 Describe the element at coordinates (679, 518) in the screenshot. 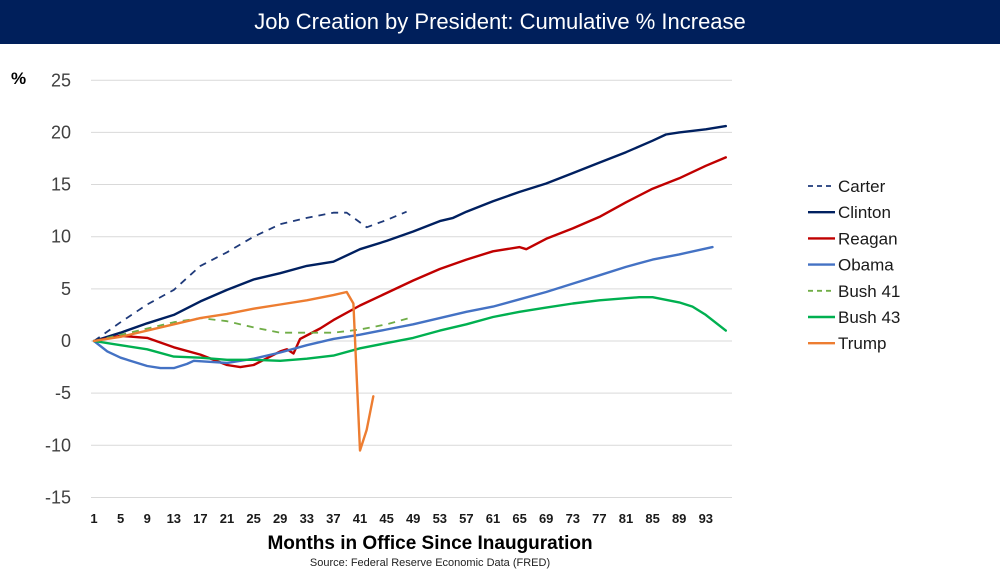

I see `x-tick-label: 89` at that location.